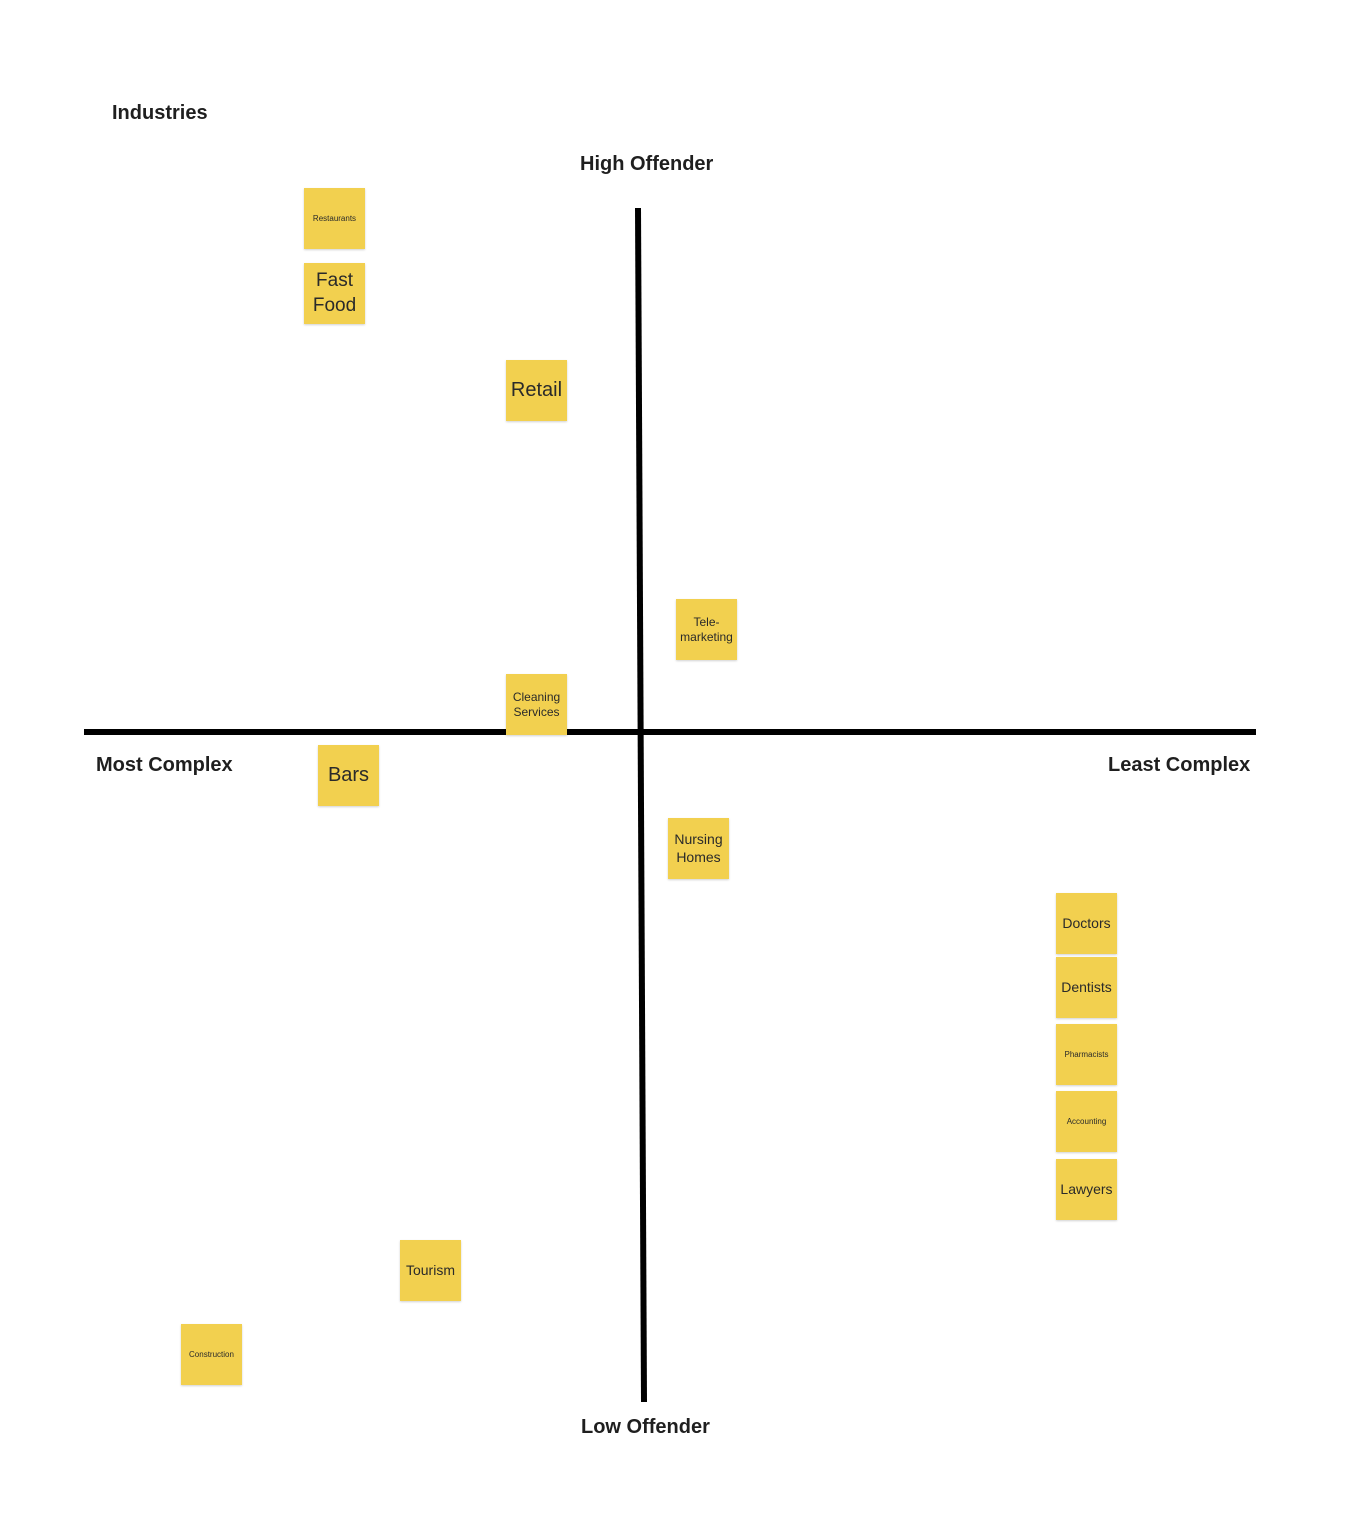 The width and height of the screenshot is (1368, 1518). What do you see at coordinates (1086, 987) in the screenshot?
I see `sticky-note-dentists: Dentists` at bounding box center [1086, 987].